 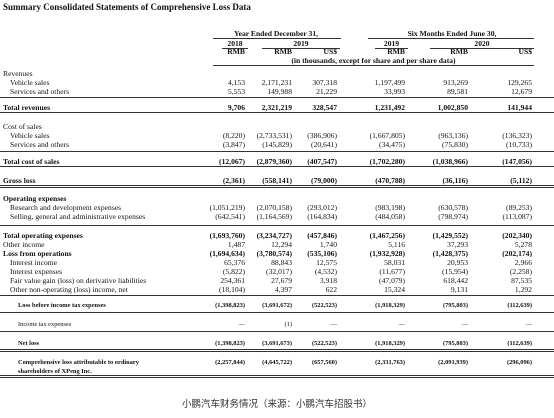 I want to click on row-label: Other income, so click(x=24, y=244).